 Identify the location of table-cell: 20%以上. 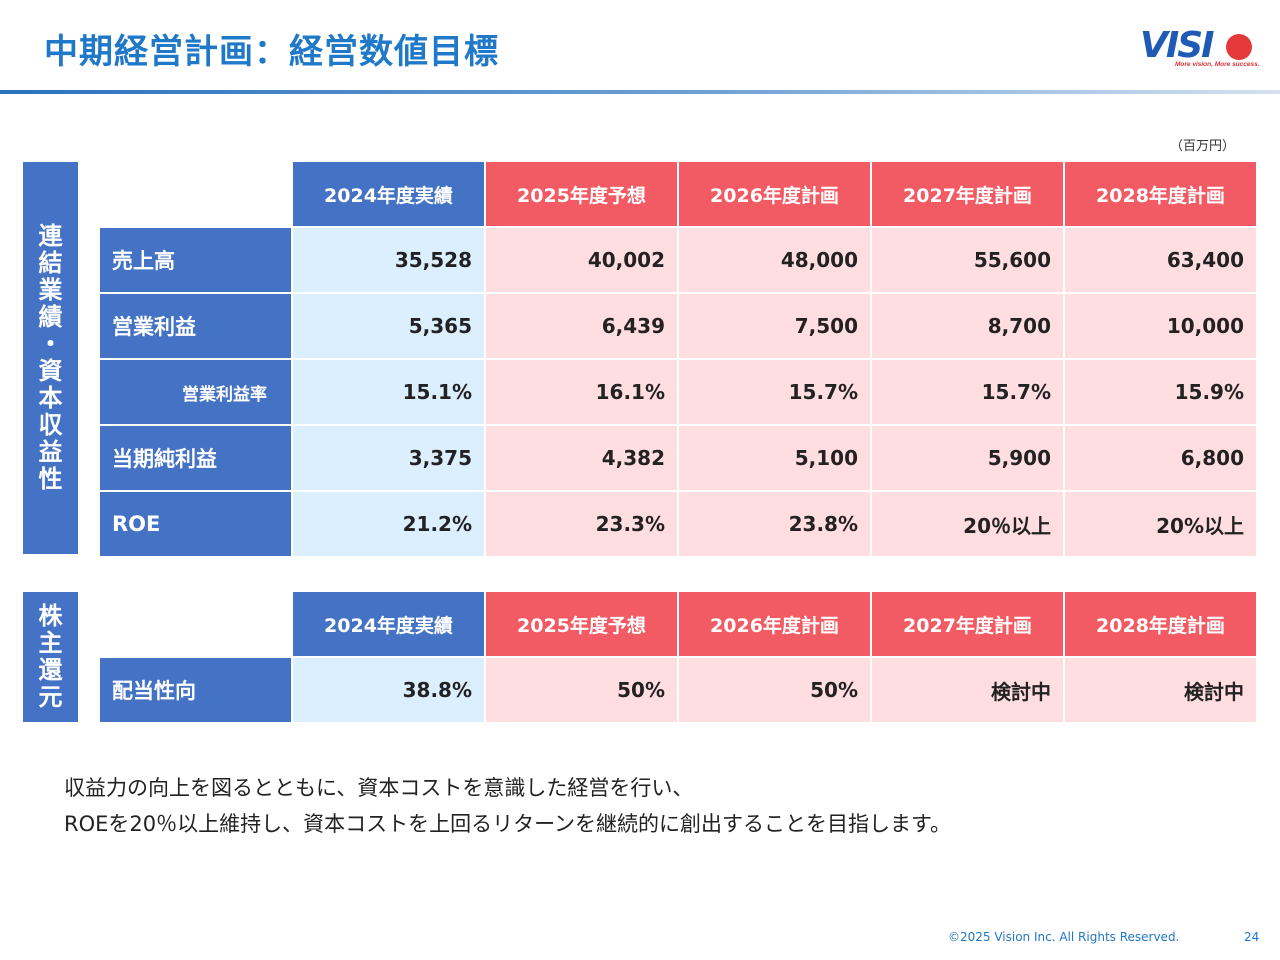
(1160, 524).